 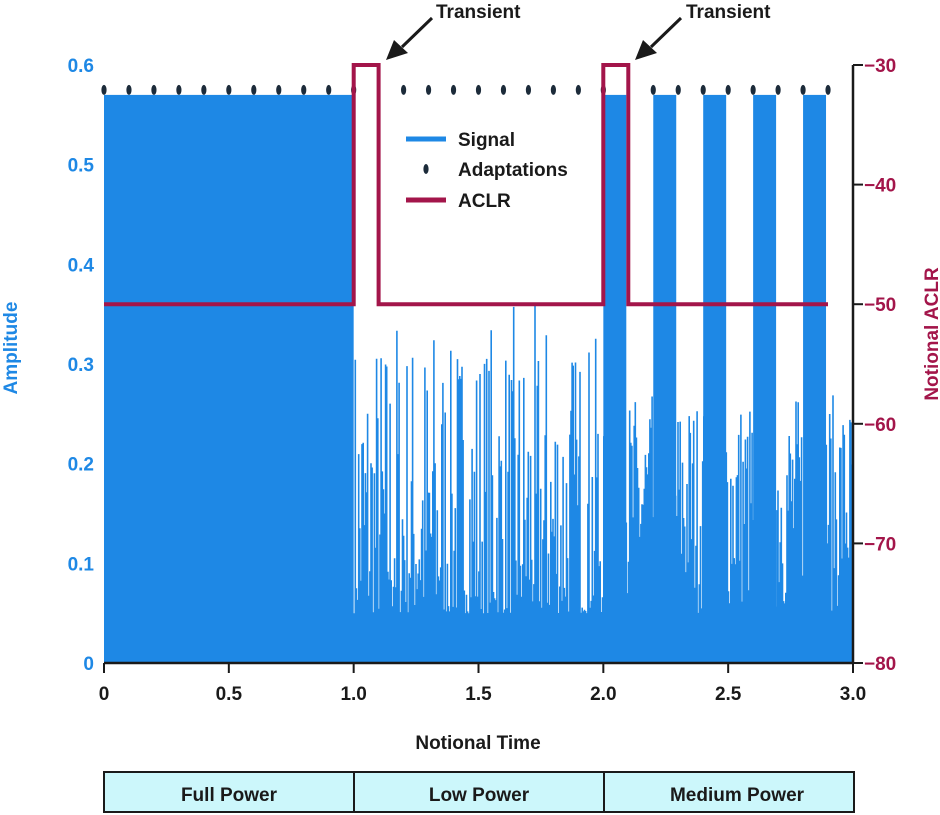 What do you see at coordinates (104, 694) in the screenshot?
I see `x-tick-label: 0` at bounding box center [104, 694].